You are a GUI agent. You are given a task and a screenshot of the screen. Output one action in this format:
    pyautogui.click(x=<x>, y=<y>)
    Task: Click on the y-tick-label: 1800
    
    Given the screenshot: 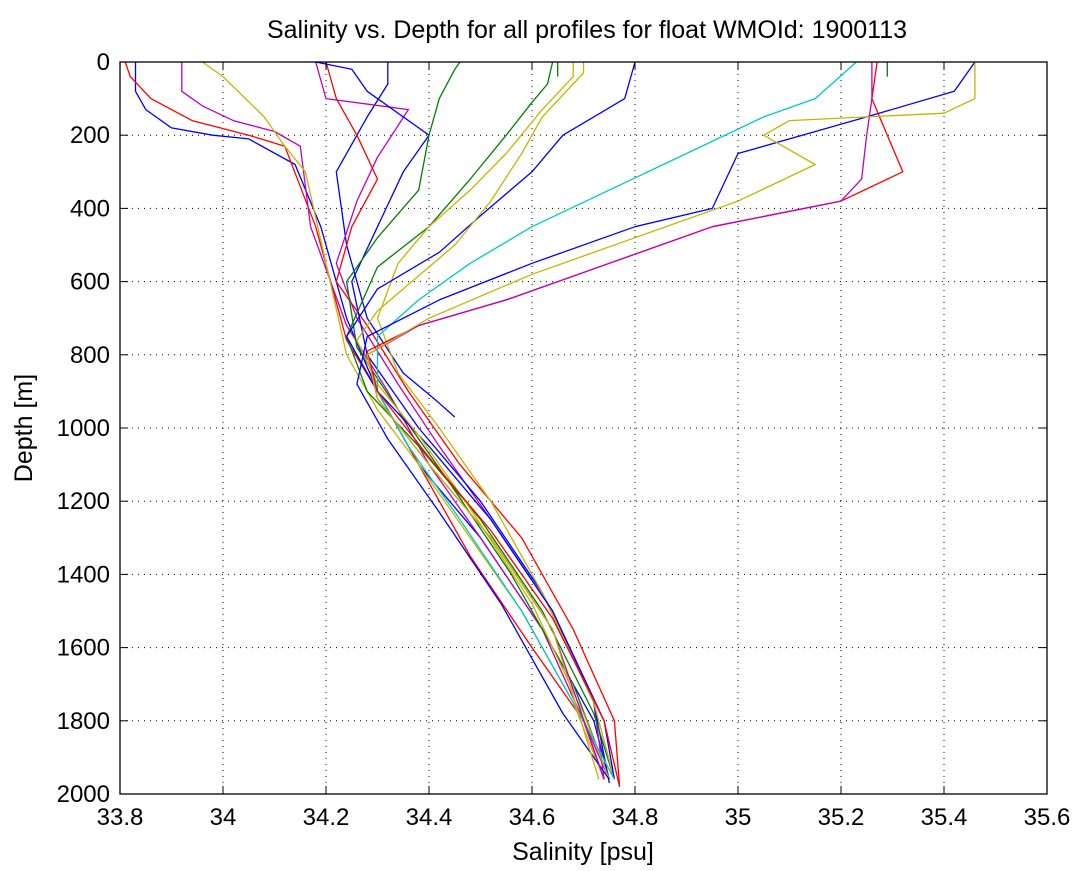 What is the action you would take?
    pyautogui.click(x=83, y=721)
    